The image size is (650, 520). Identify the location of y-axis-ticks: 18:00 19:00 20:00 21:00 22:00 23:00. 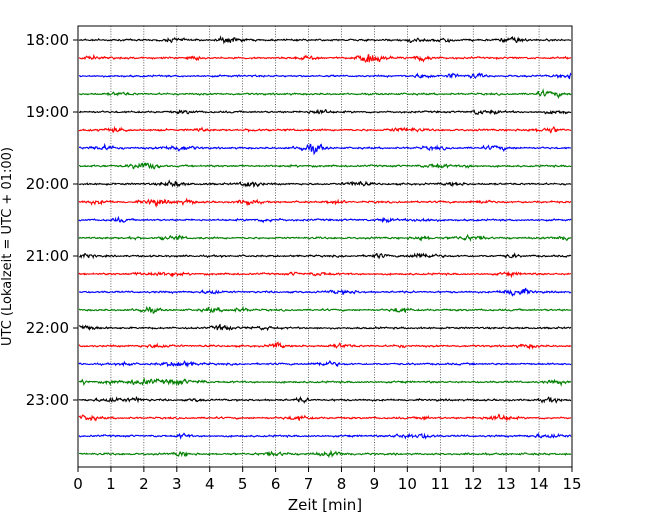
(52, 220).